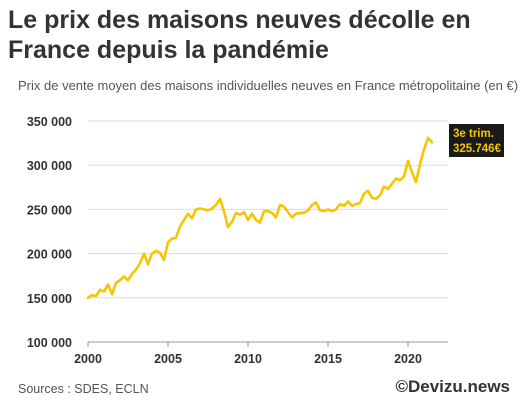 This screenshot has width=520, height=404. I want to click on annotation-layer: 3e trim. 325.746€, so click(476, 140).